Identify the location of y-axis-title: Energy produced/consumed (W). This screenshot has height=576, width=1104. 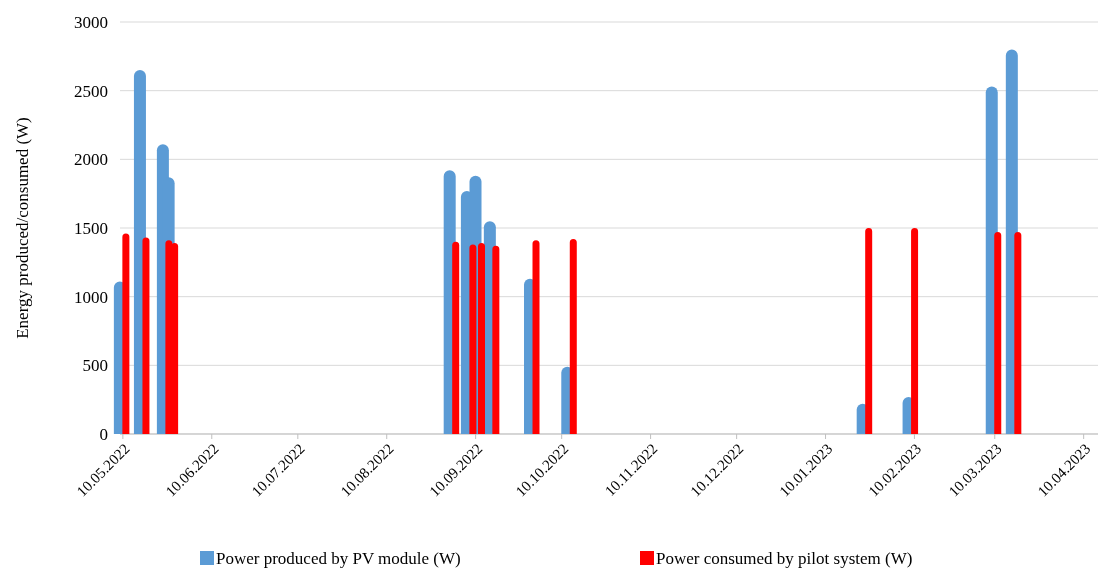
(22, 228).